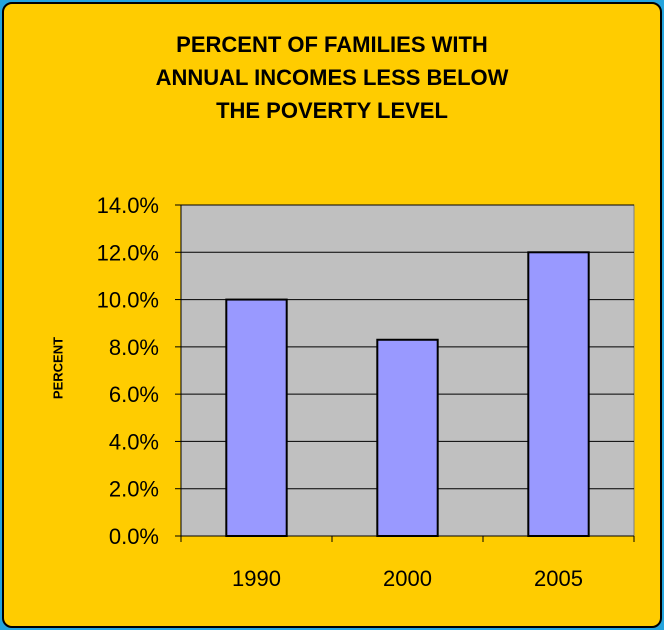 The height and width of the screenshot is (630, 664). What do you see at coordinates (128, 252) in the screenshot?
I see `y-tick-label: 12.0%` at bounding box center [128, 252].